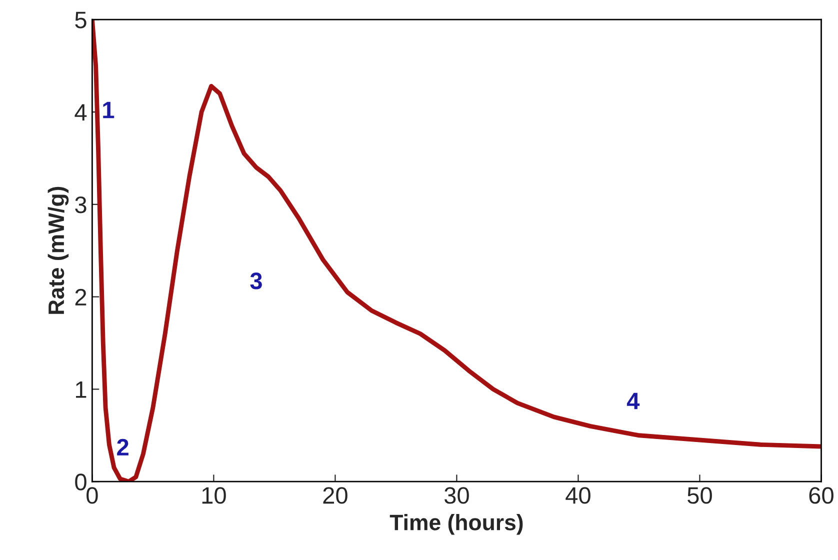 This screenshot has height=560, width=838. I want to click on y-tick-label: 3, so click(80, 205).